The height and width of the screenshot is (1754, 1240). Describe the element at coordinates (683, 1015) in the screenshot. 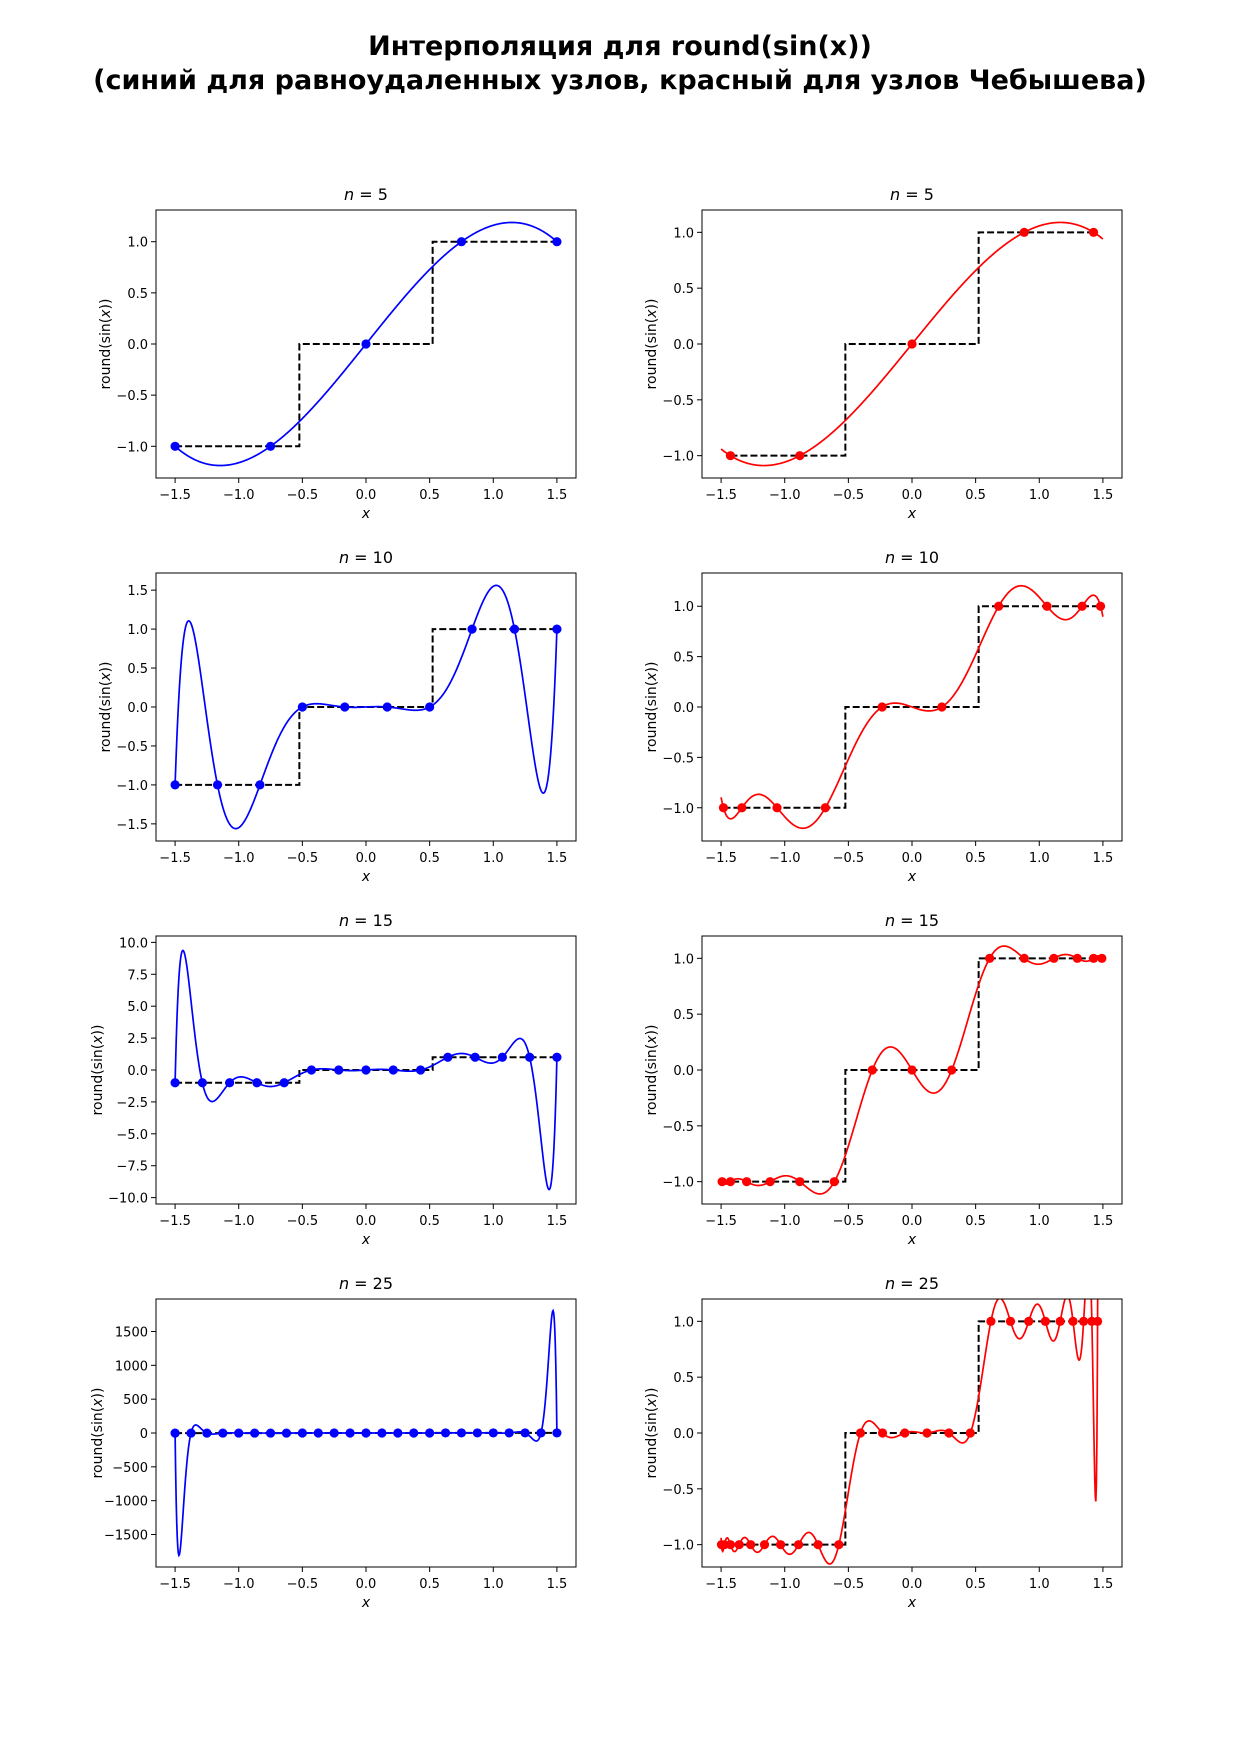

I see `y-tick-label: 0.5` at that location.